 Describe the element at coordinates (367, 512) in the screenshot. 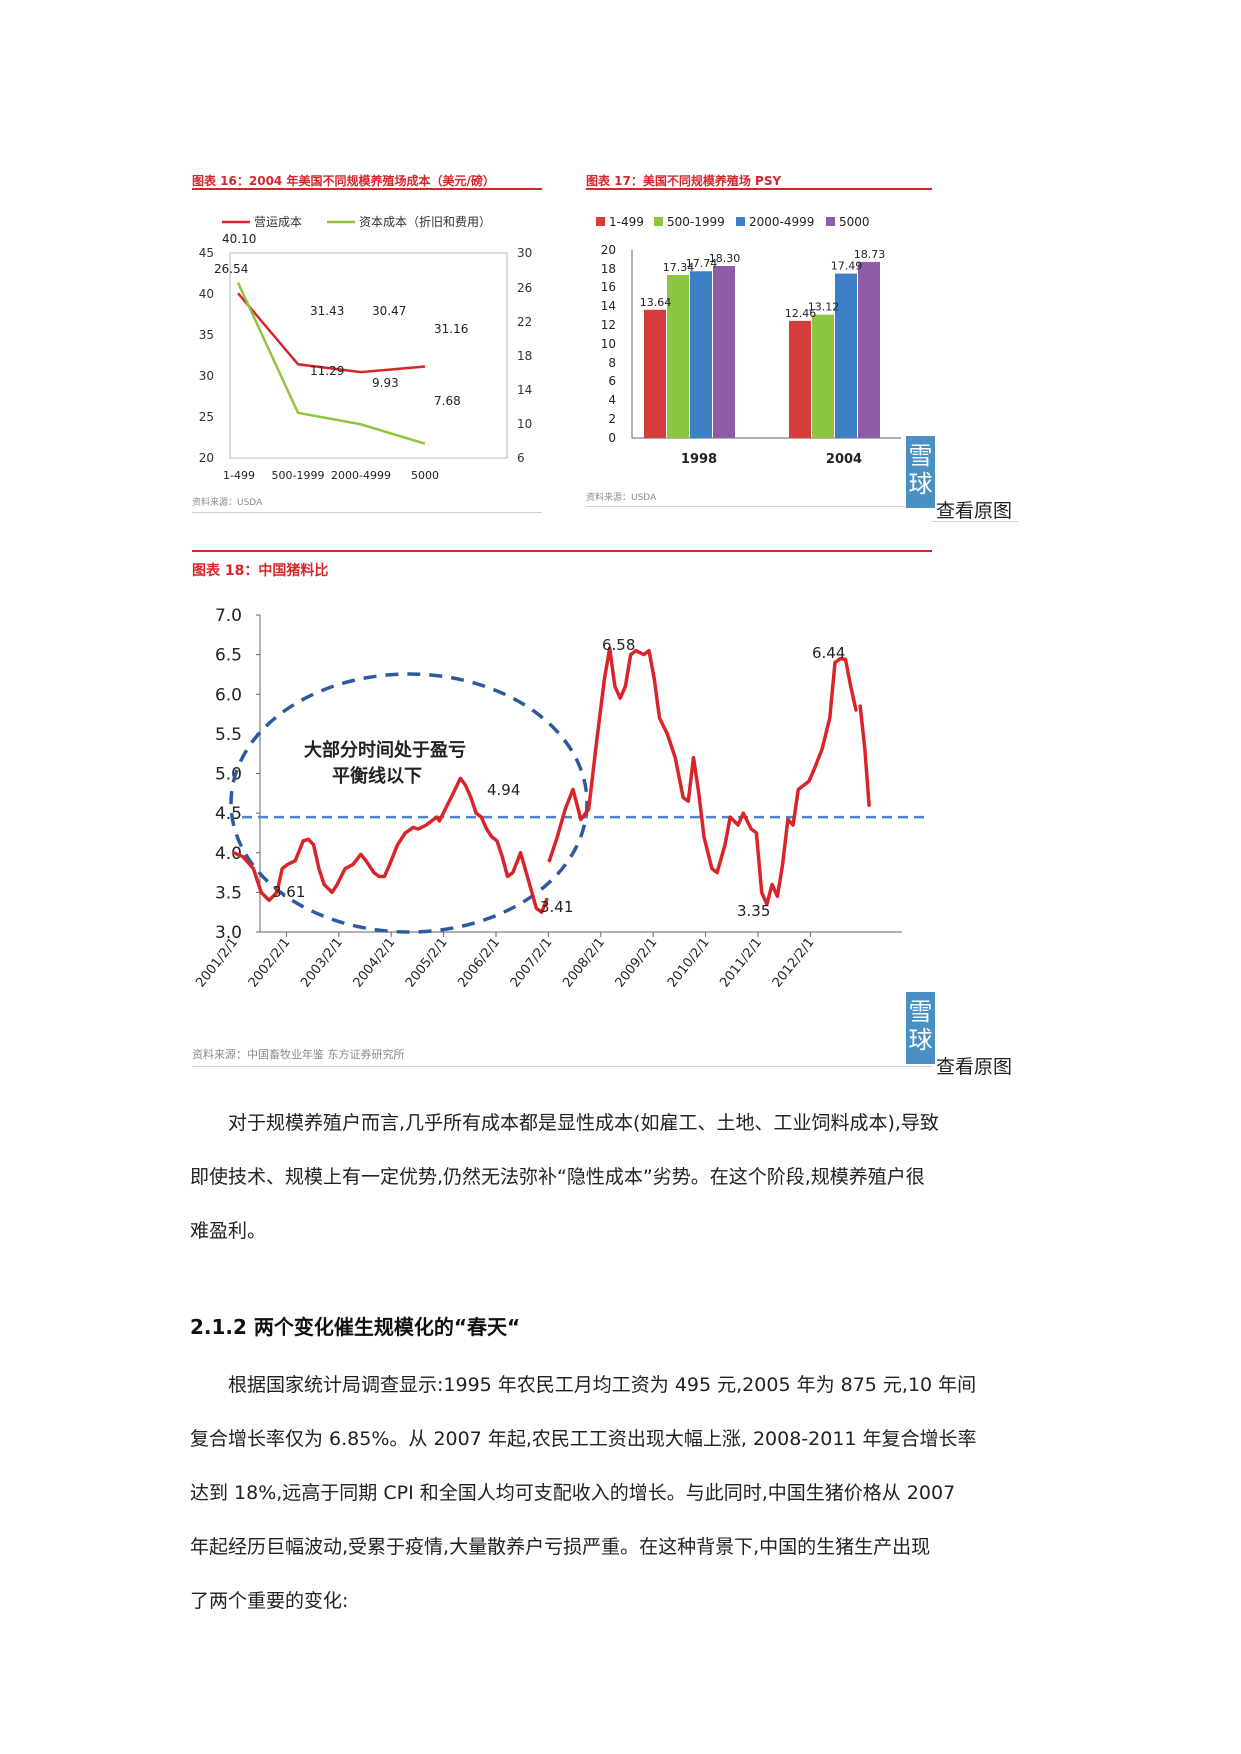

I see `figure-16-bottom-rule` at that location.